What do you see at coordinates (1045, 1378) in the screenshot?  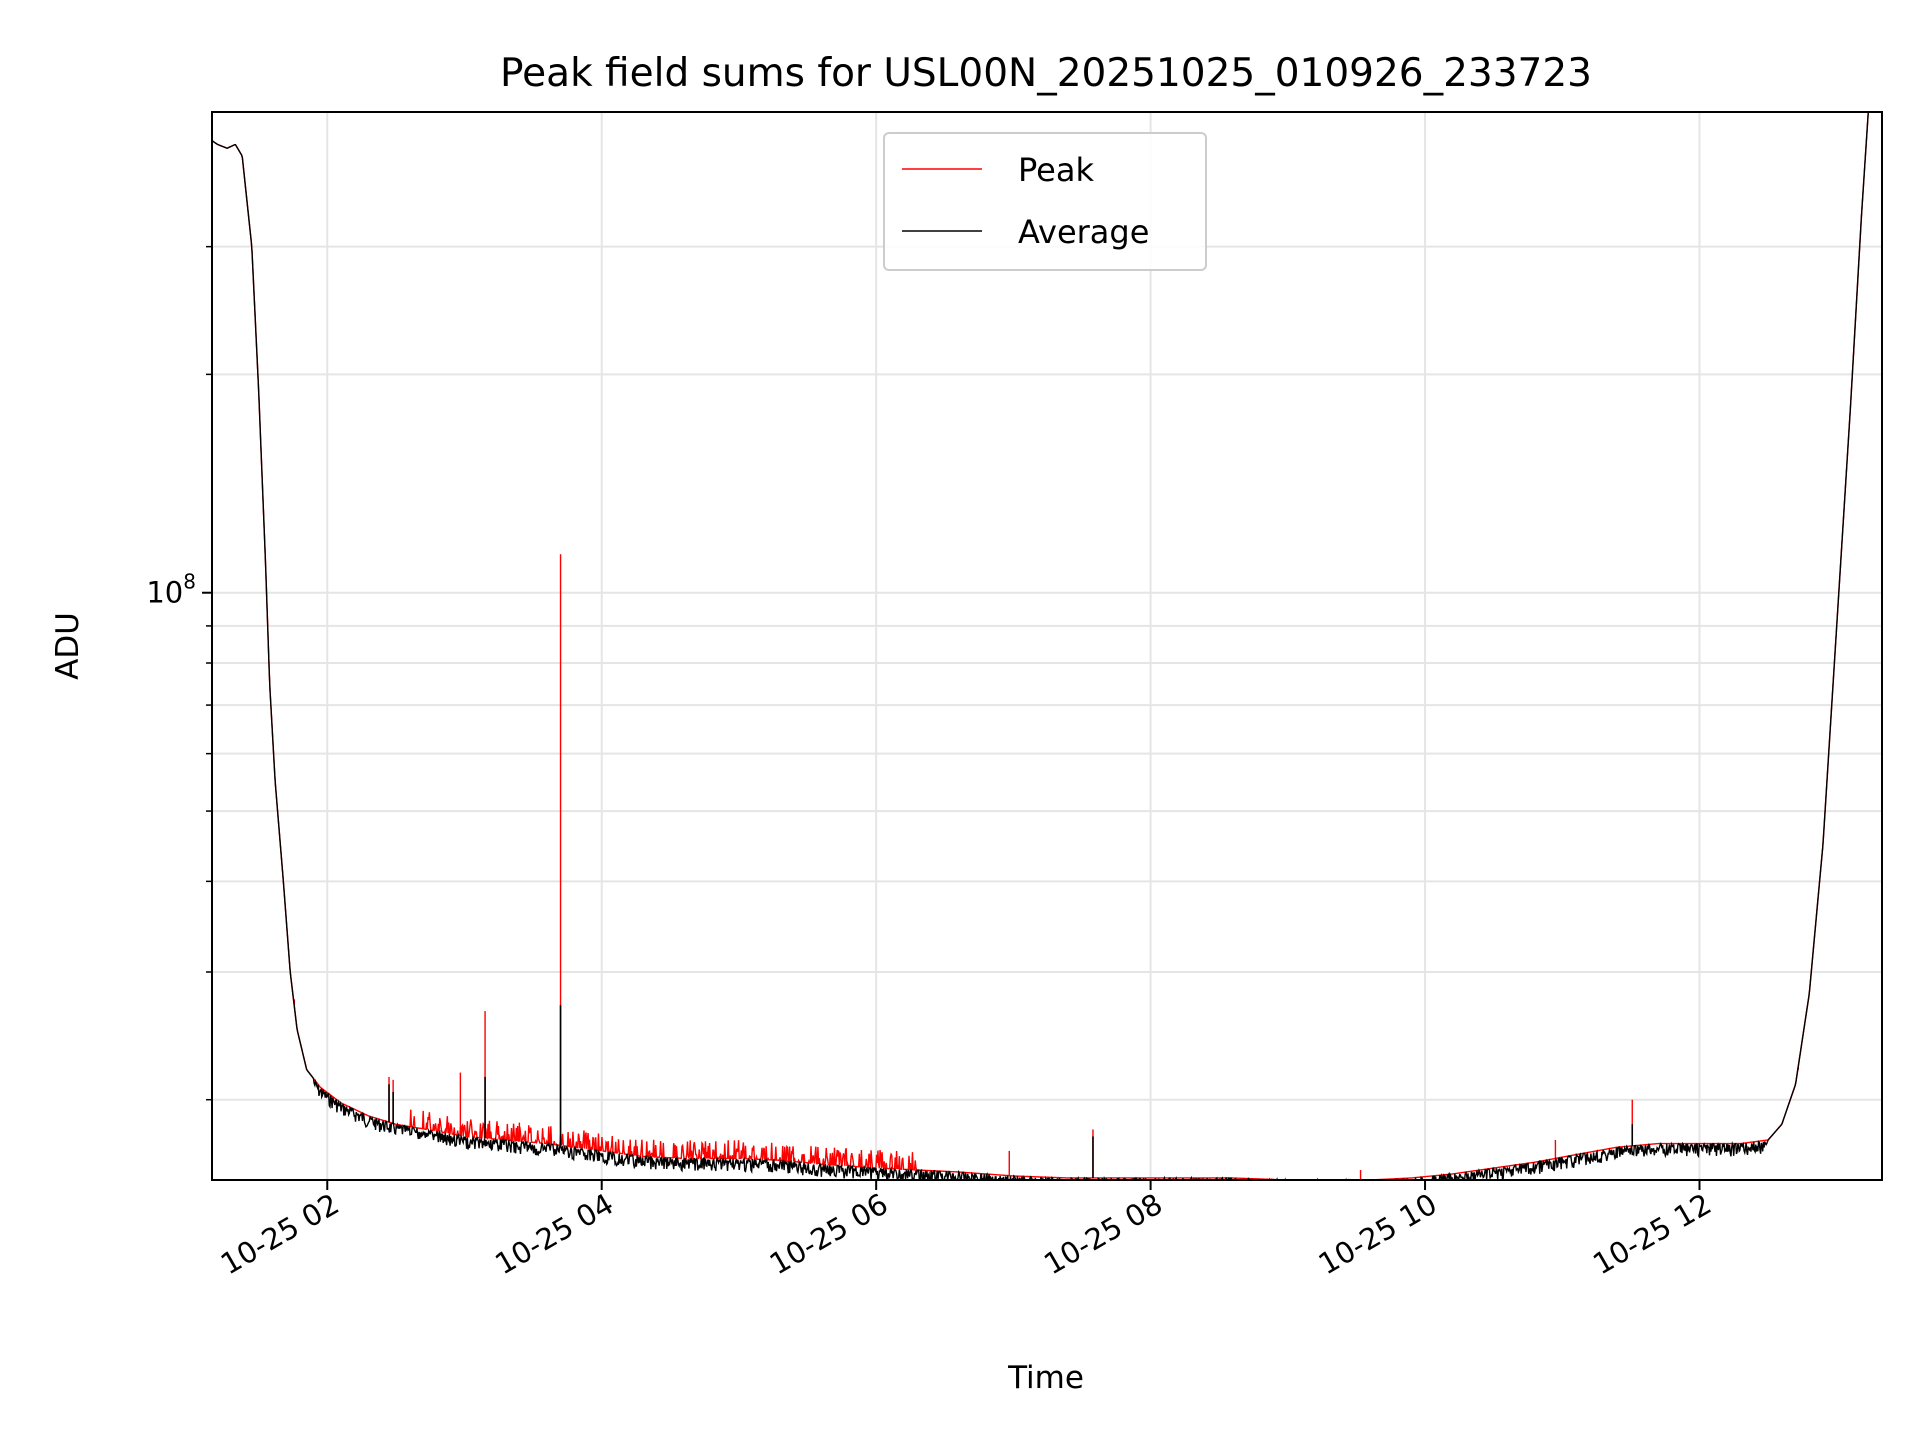 I see `x-axis-title: Time` at bounding box center [1045, 1378].